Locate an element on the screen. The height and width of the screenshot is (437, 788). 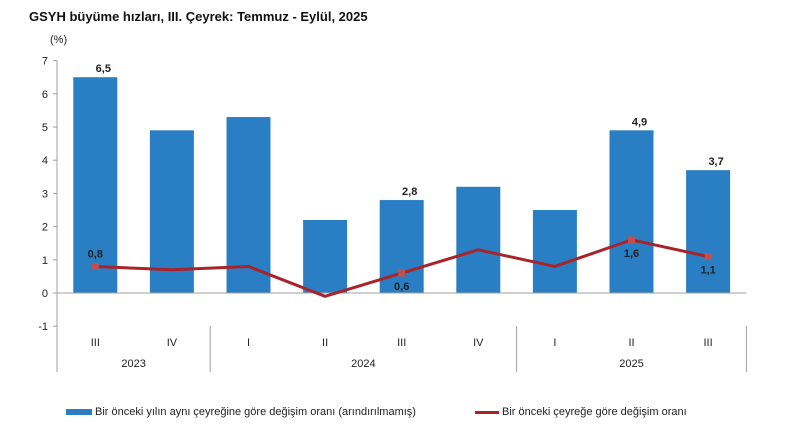
y-tick-label: 6 is located at coordinates (45, 95).